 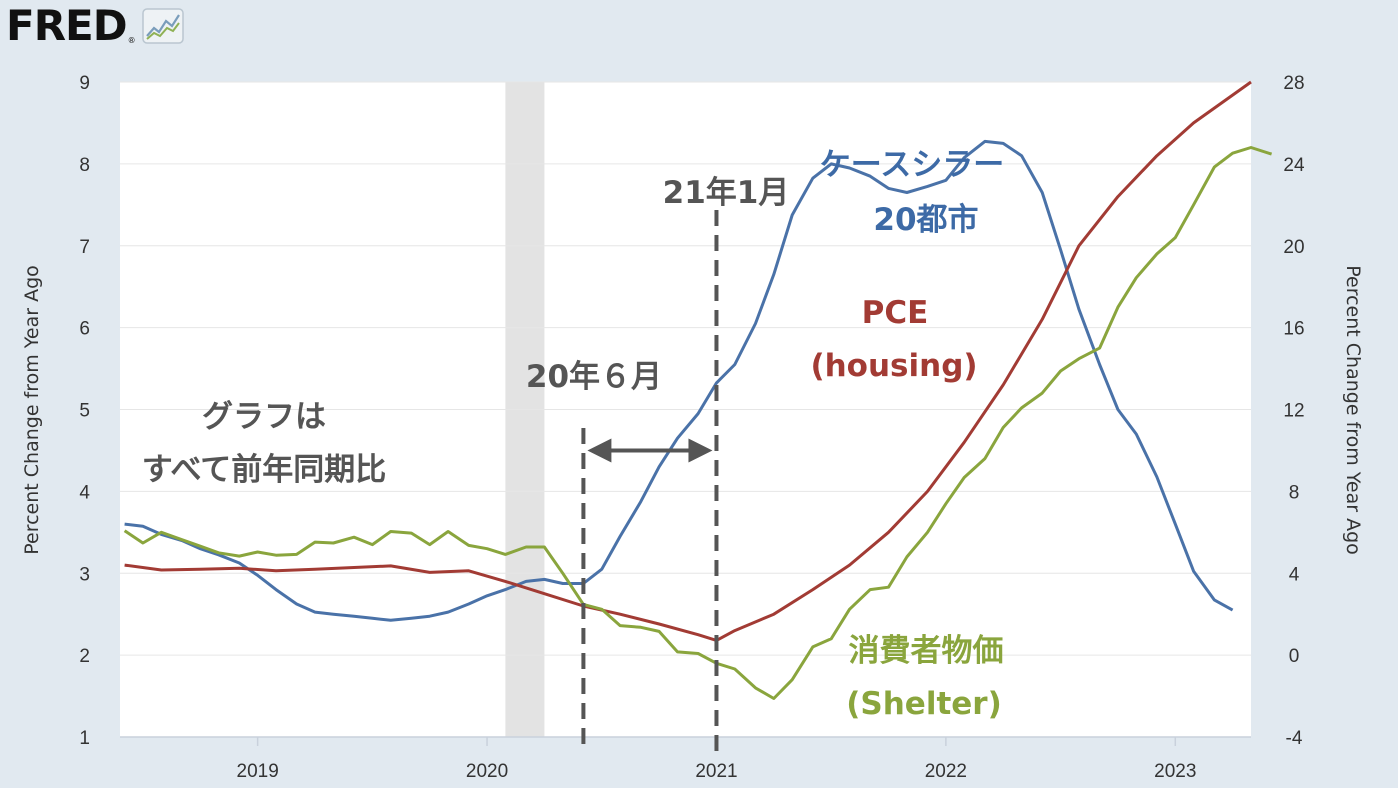 I want to click on right-tick-label: 12, so click(x=1293, y=411).